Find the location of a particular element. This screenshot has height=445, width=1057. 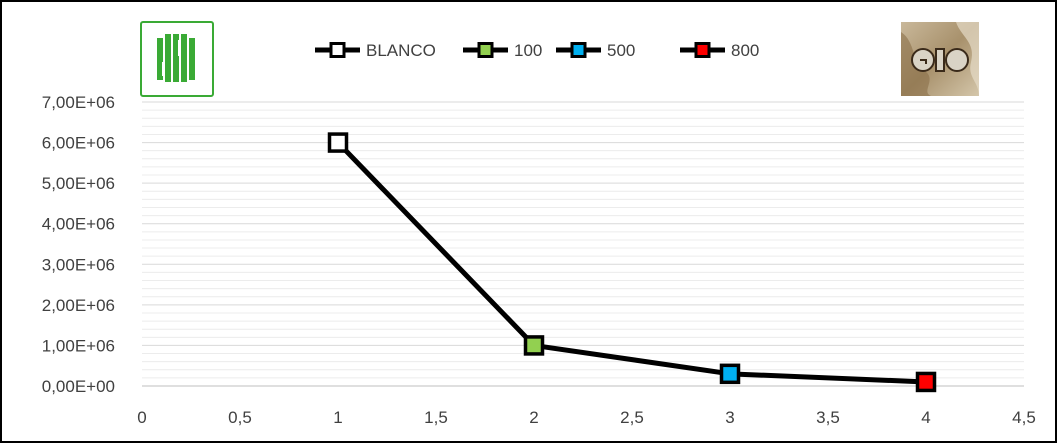

y-tick-label: 0,00E+00 is located at coordinates (78, 386).